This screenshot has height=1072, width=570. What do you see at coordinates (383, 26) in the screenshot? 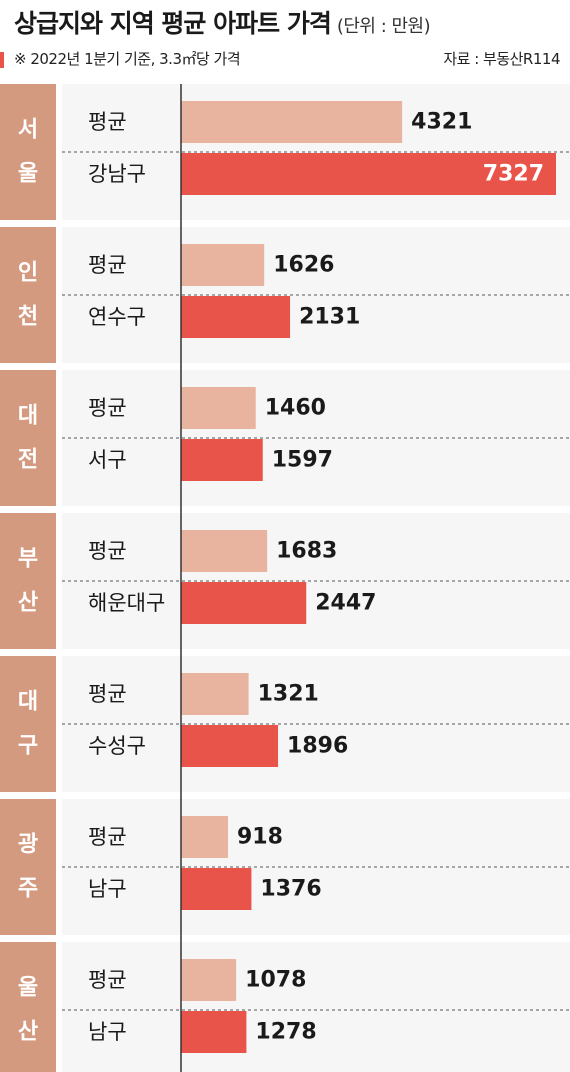
I see `unit-label: (단위 : 만원)` at bounding box center [383, 26].